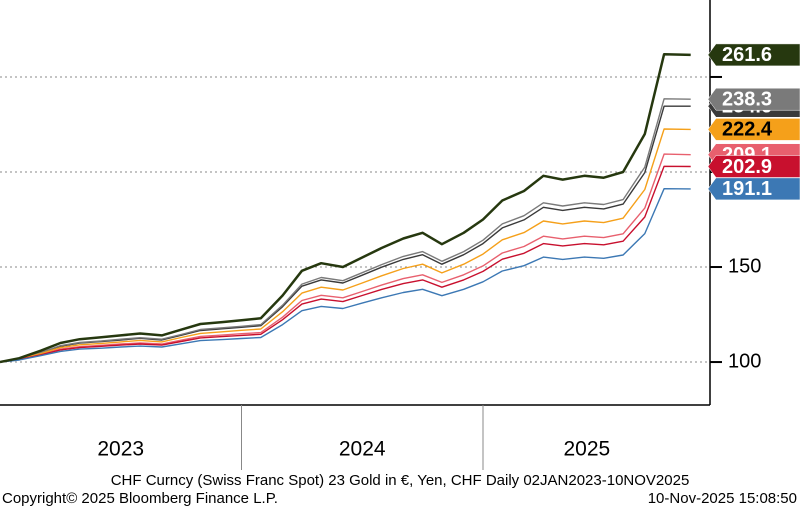  What do you see at coordinates (744, 361) in the screenshot?
I see `y-tick-label: 100` at bounding box center [744, 361].